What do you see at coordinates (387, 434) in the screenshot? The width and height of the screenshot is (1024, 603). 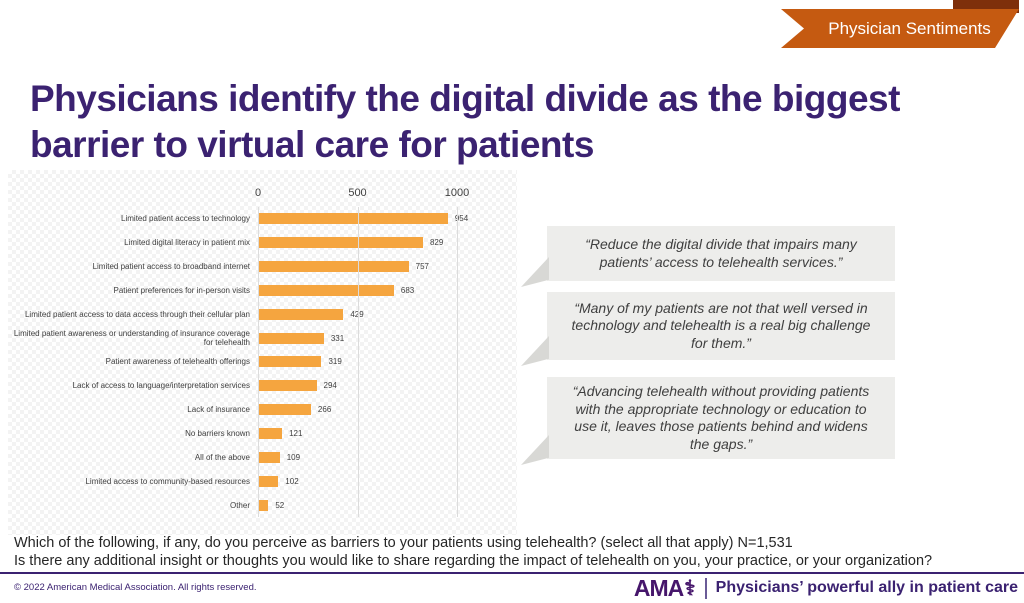 I see `bar-area: 121` at bounding box center [387, 434].